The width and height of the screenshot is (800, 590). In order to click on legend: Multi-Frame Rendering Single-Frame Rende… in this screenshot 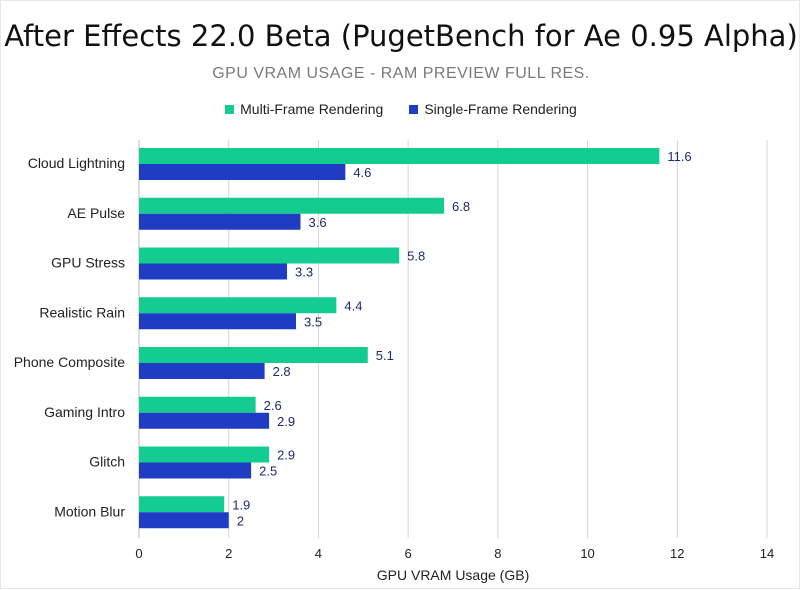, I will do `click(400, 109)`.